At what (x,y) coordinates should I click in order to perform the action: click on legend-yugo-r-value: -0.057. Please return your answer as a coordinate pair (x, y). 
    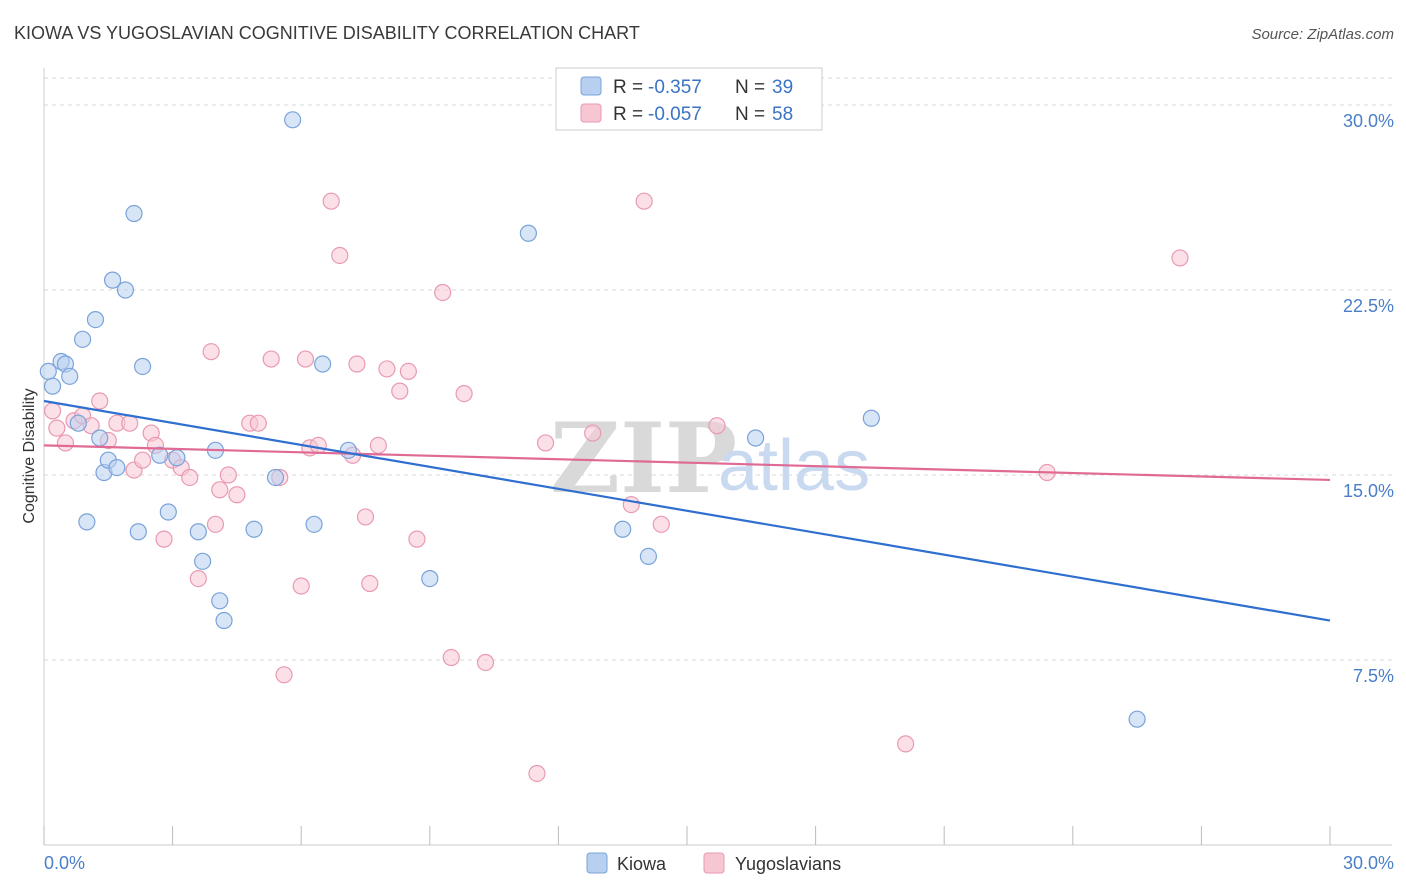
    Looking at the image, I should click on (675, 114).